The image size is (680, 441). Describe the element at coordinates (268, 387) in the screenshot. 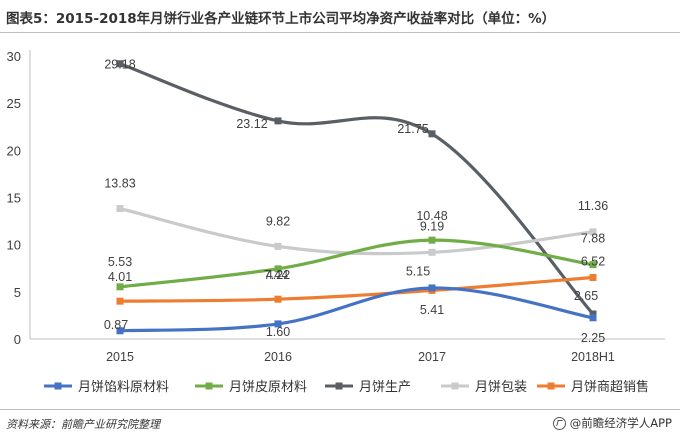

I see `legend-label: 月饼皮原材料` at that location.